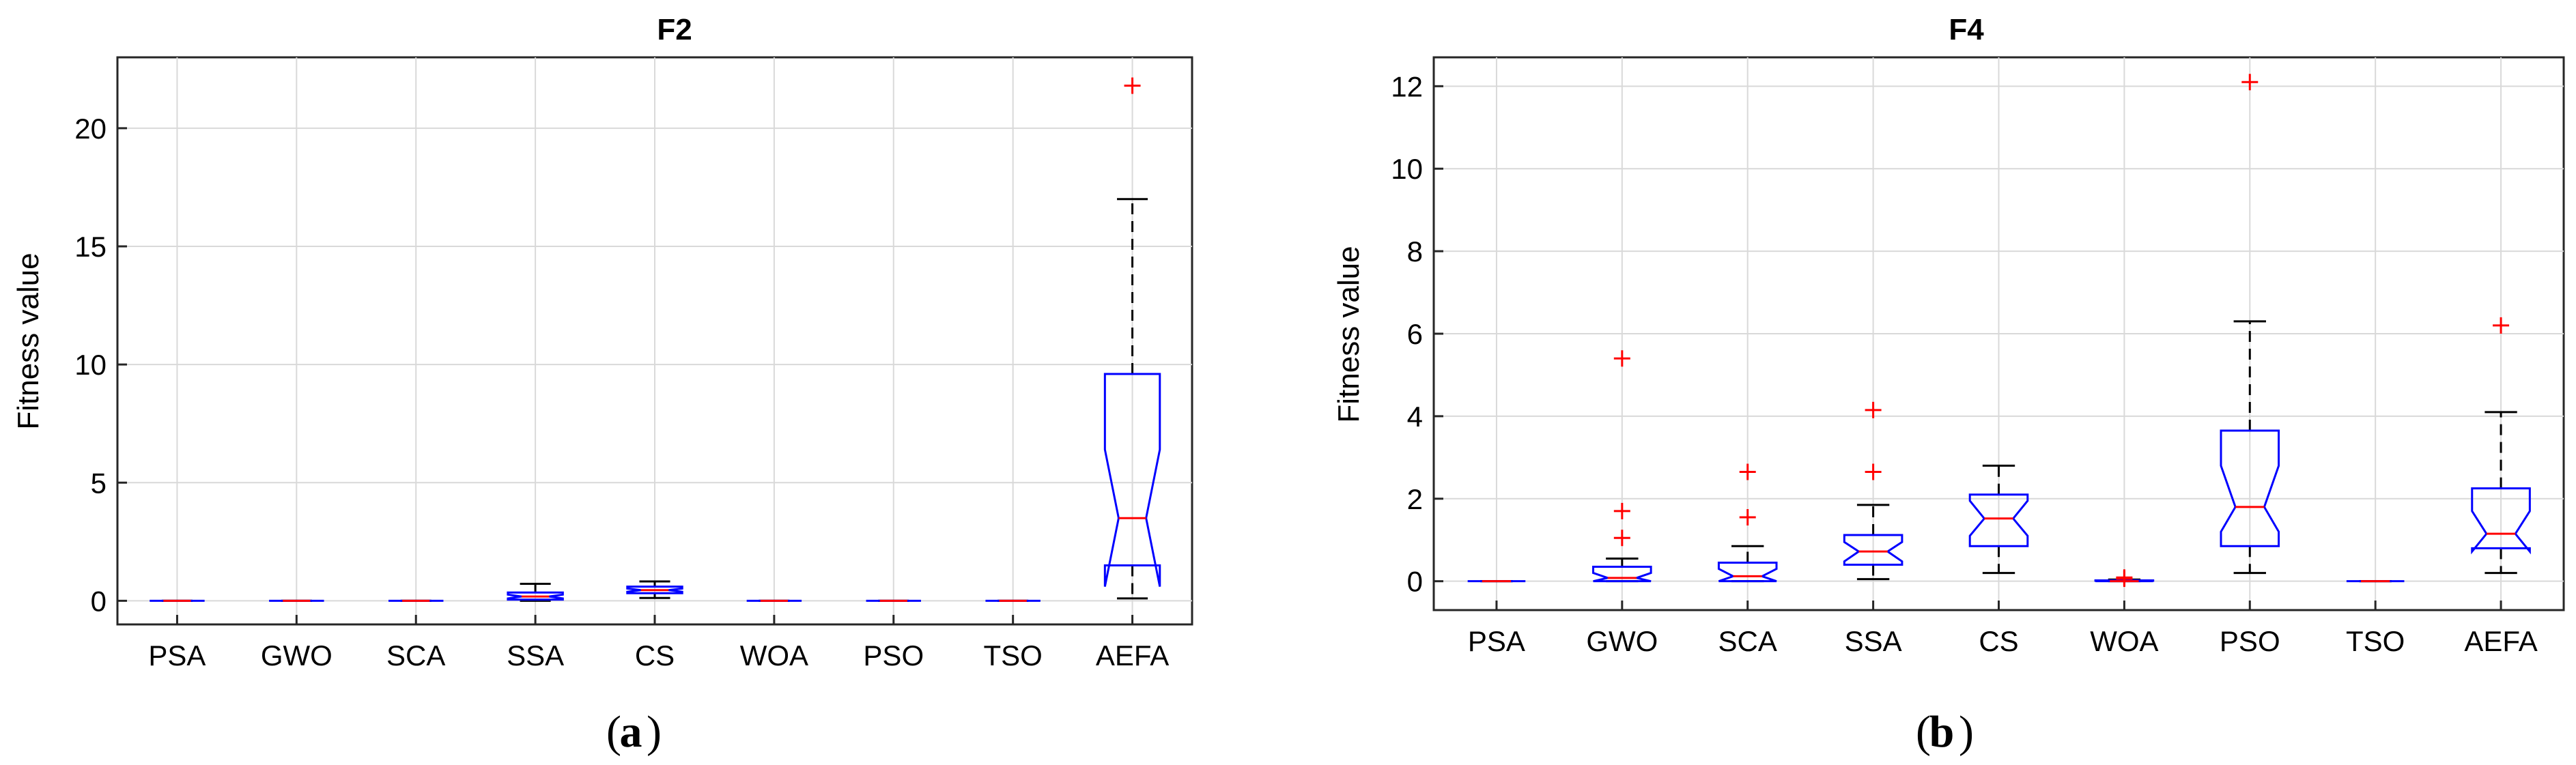 This screenshot has width=2576, height=765. What do you see at coordinates (674, 29) in the screenshot?
I see `chart-title: F2` at bounding box center [674, 29].